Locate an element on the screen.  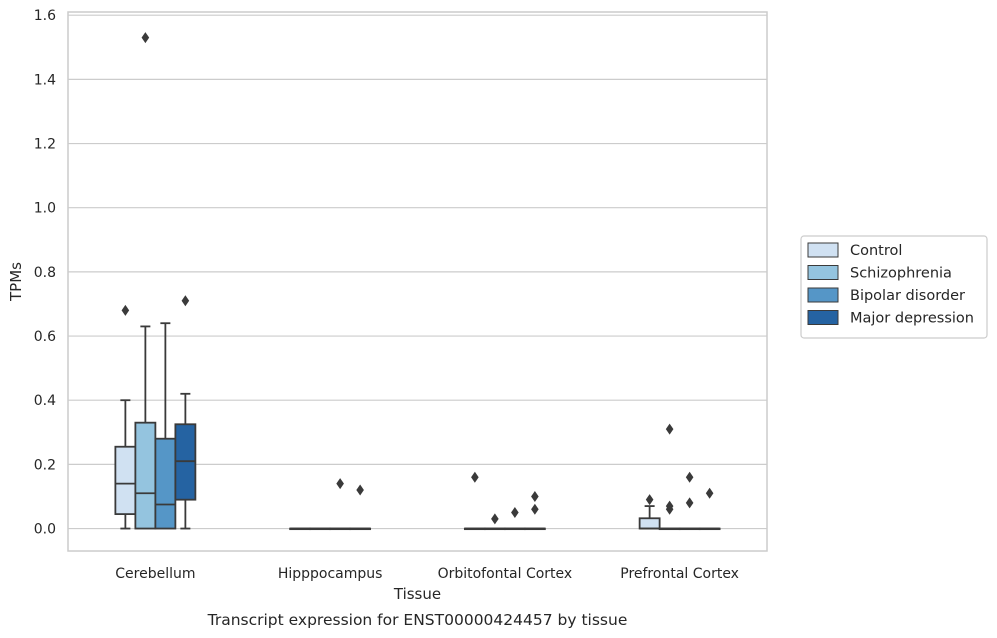
box-cerebellum-major-depression is located at coordinates (185, 412).